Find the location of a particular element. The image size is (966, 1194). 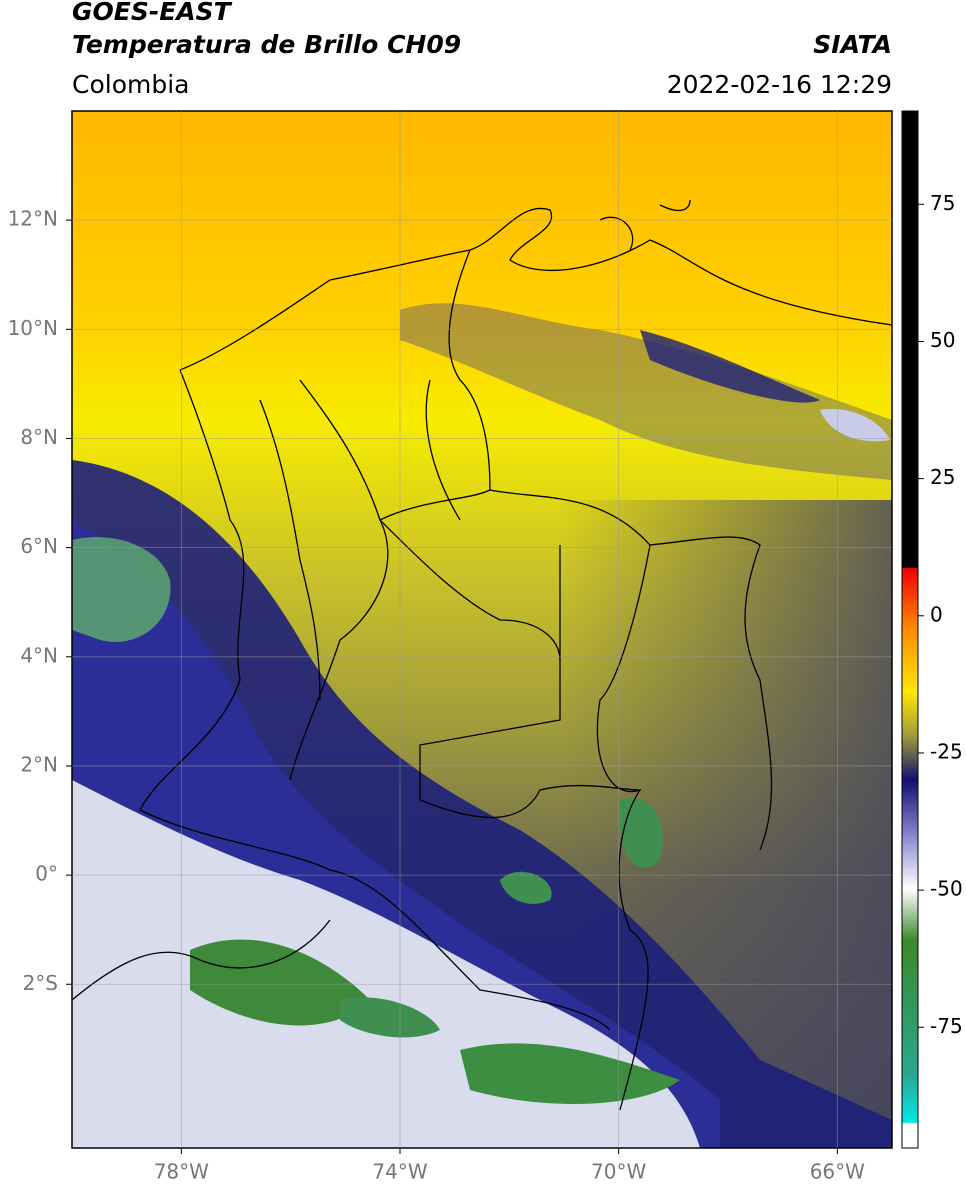

lat-tick-label: 6°N is located at coordinates (39, 546).